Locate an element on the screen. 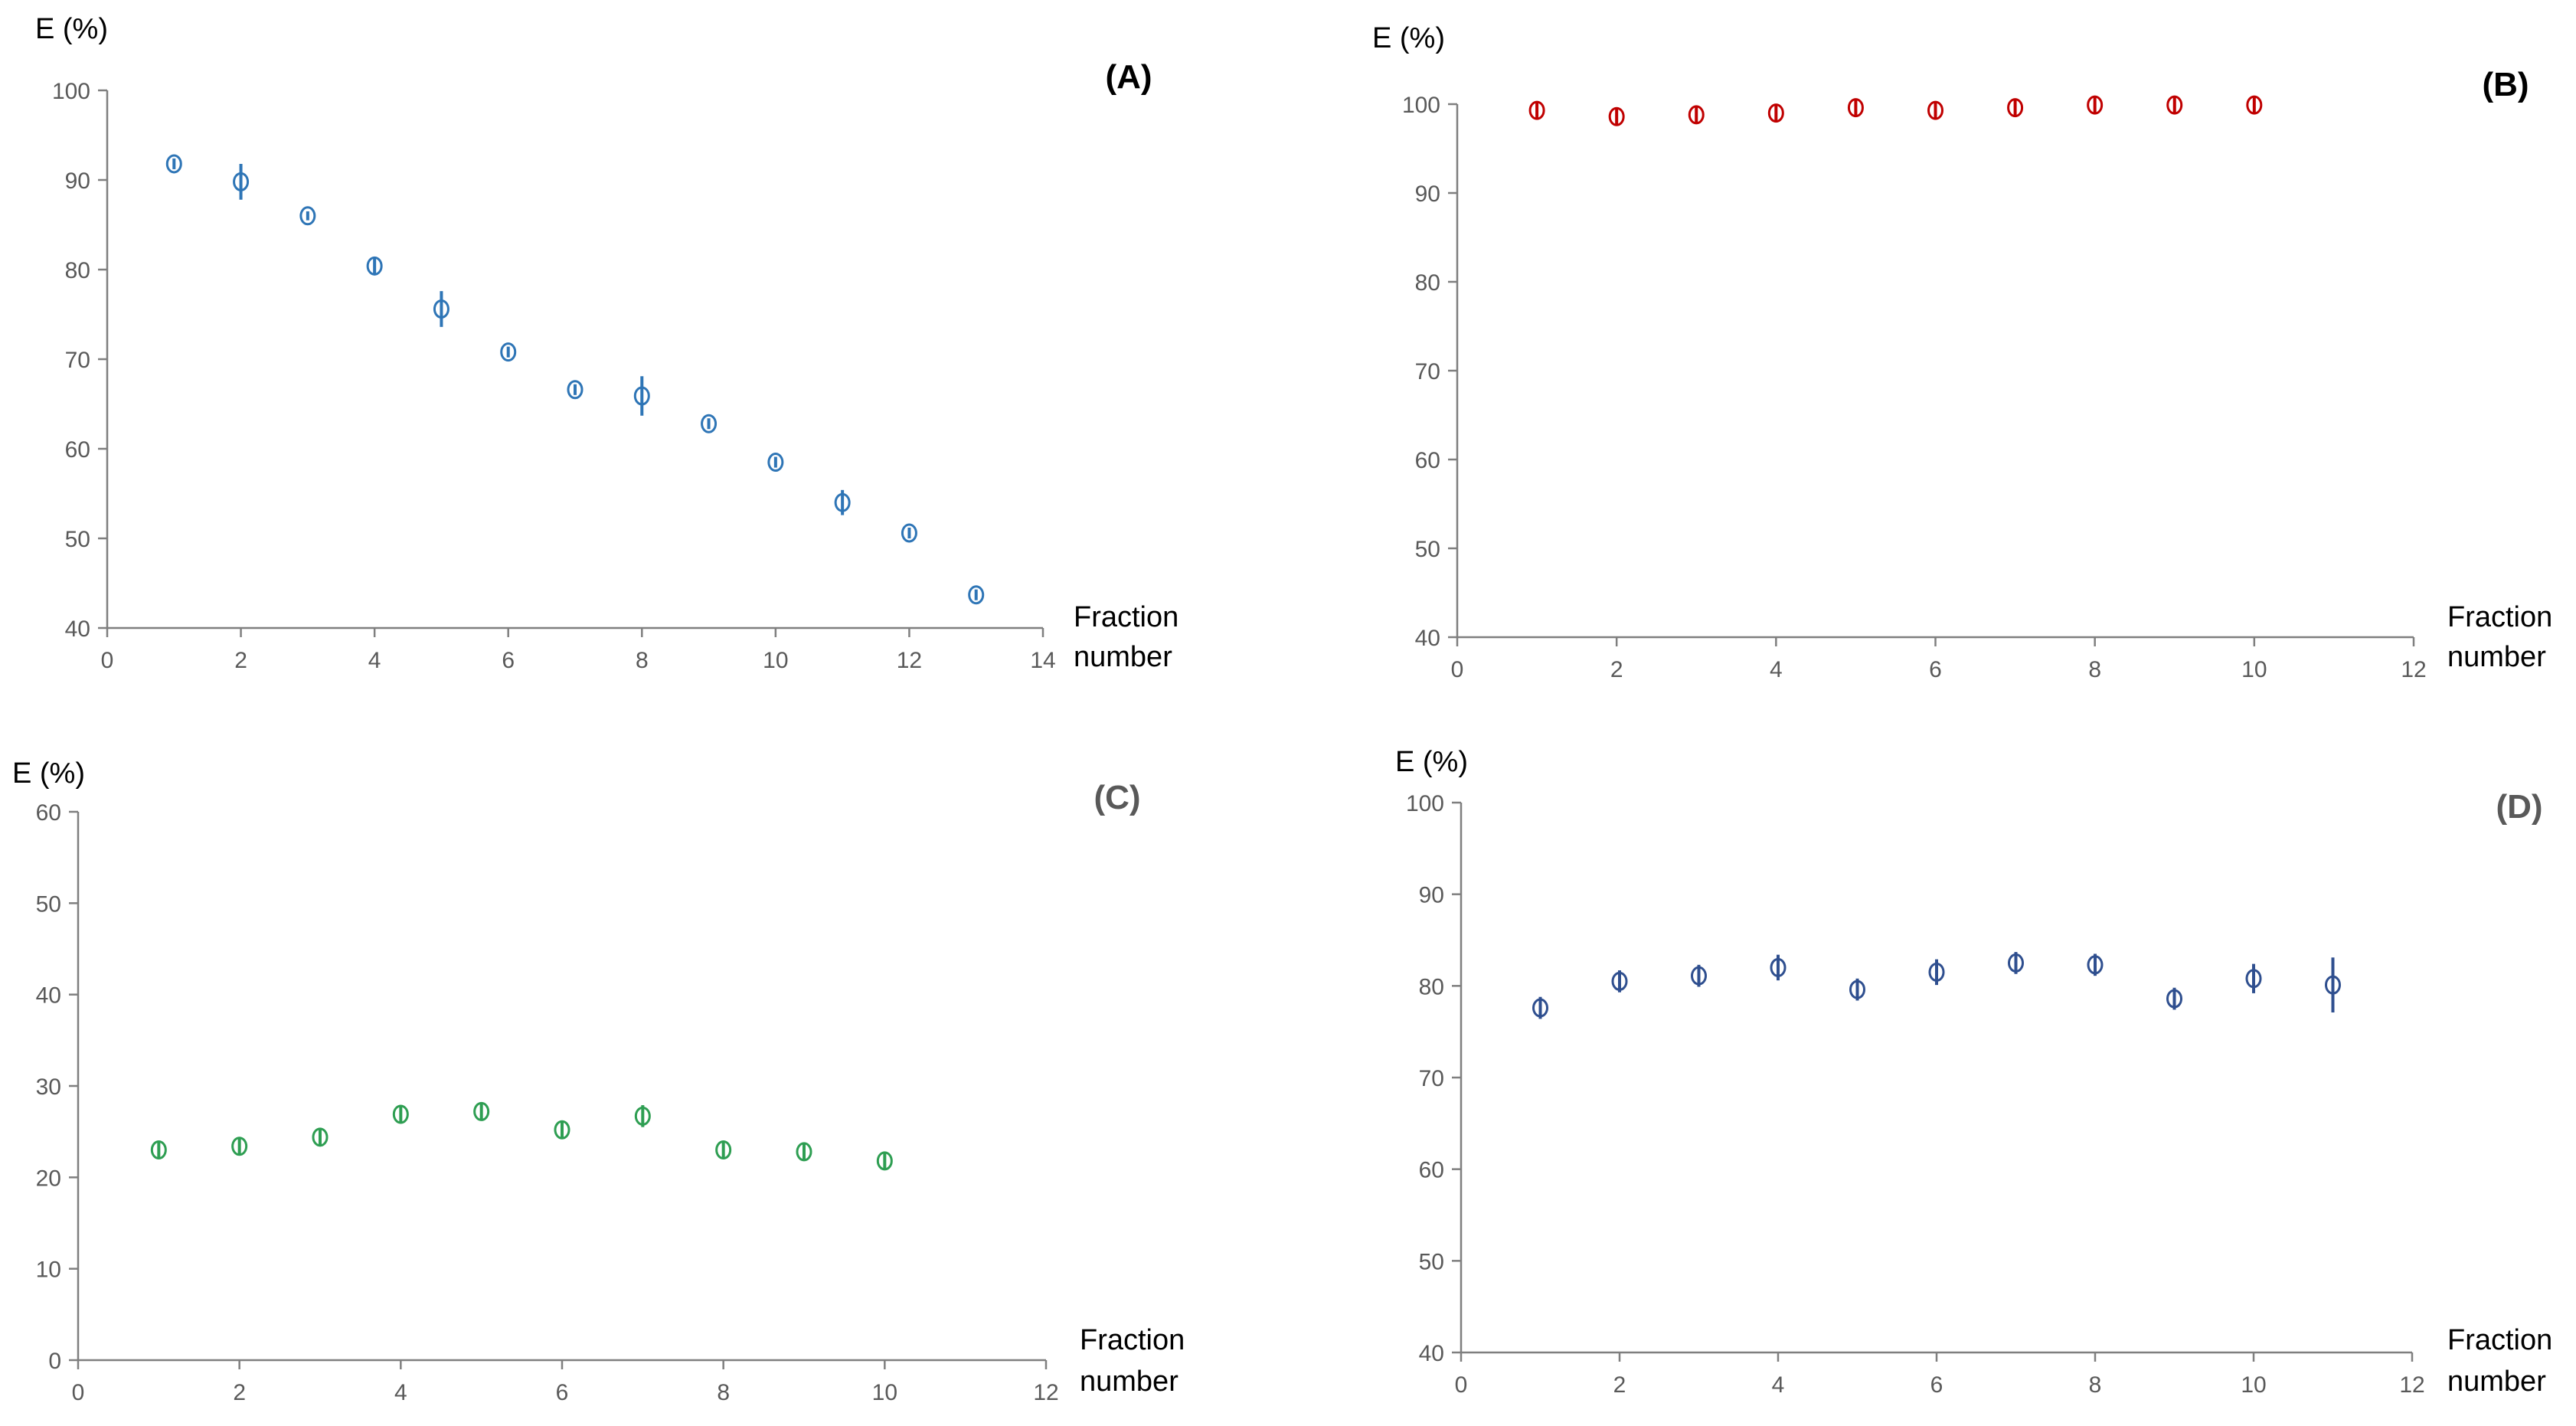 This screenshot has height=1426, width=2576. panel-label: (A) is located at coordinates (1128, 77).